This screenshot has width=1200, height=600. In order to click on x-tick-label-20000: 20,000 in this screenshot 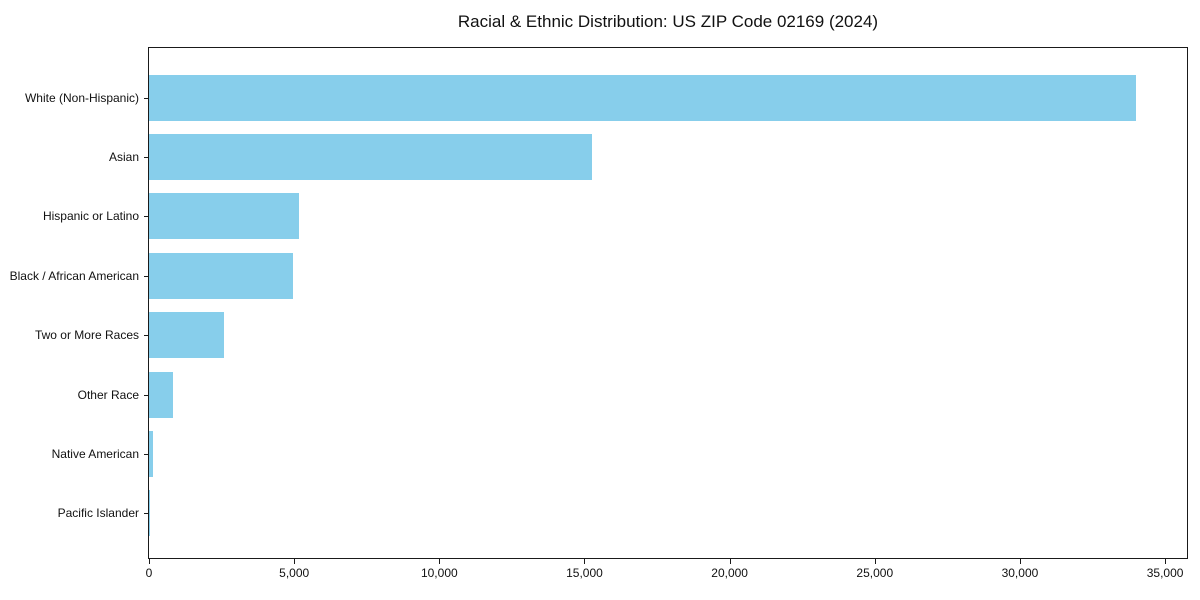, I will do `click(729, 573)`.